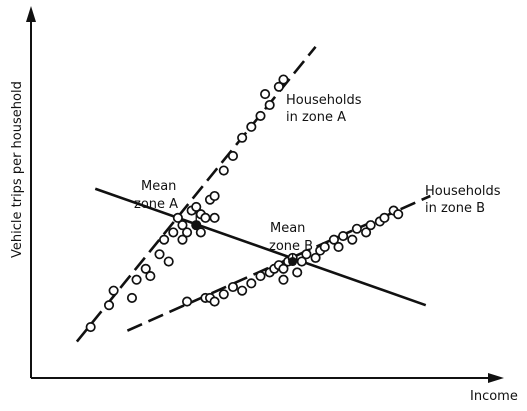  What do you see at coordinates (455, 208) in the screenshot?
I see `zone-b-label-line2: in zone B` at bounding box center [455, 208].